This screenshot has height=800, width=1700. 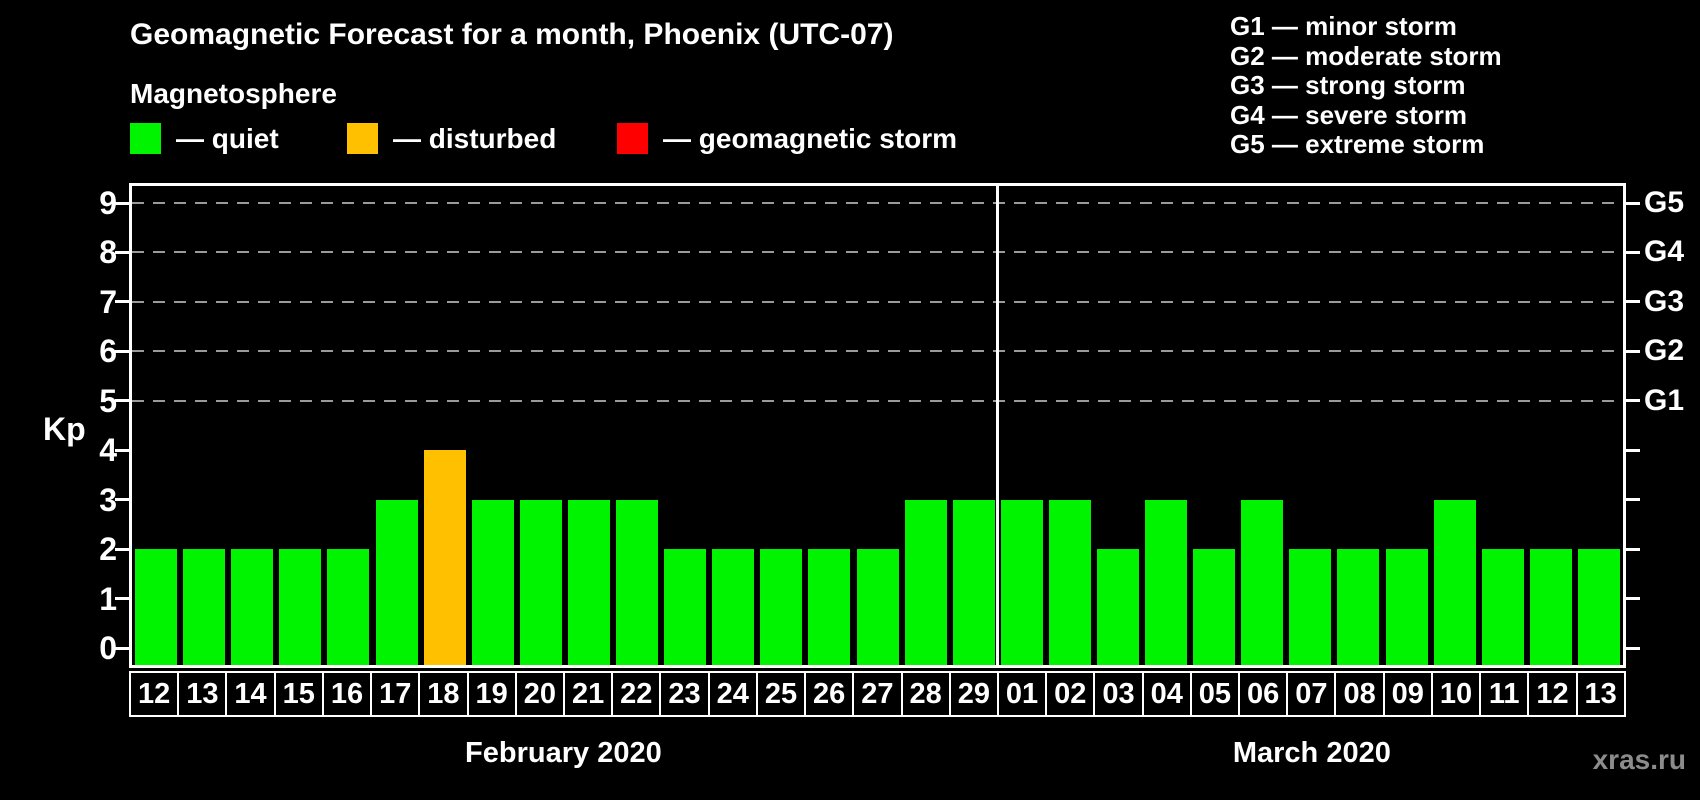 What do you see at coordinates (108, 499) in the screenshot?
I see `y-tick-label-3: 3` at bounding box center [108, 499].